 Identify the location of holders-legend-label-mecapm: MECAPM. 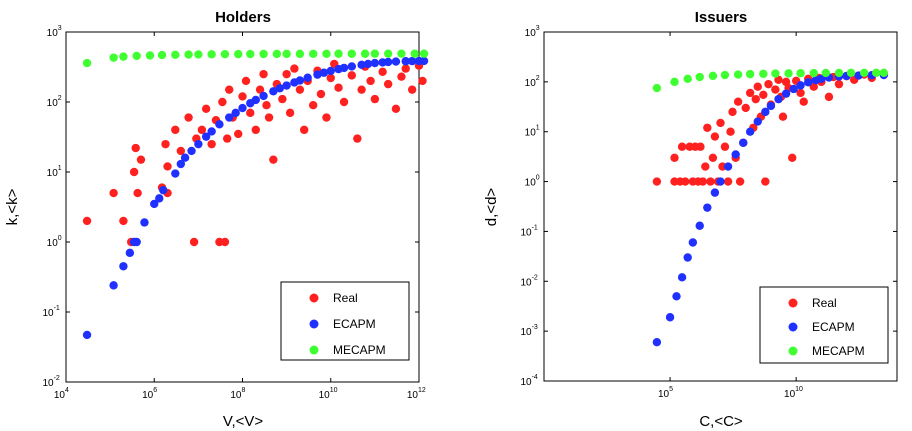
(359, 350).